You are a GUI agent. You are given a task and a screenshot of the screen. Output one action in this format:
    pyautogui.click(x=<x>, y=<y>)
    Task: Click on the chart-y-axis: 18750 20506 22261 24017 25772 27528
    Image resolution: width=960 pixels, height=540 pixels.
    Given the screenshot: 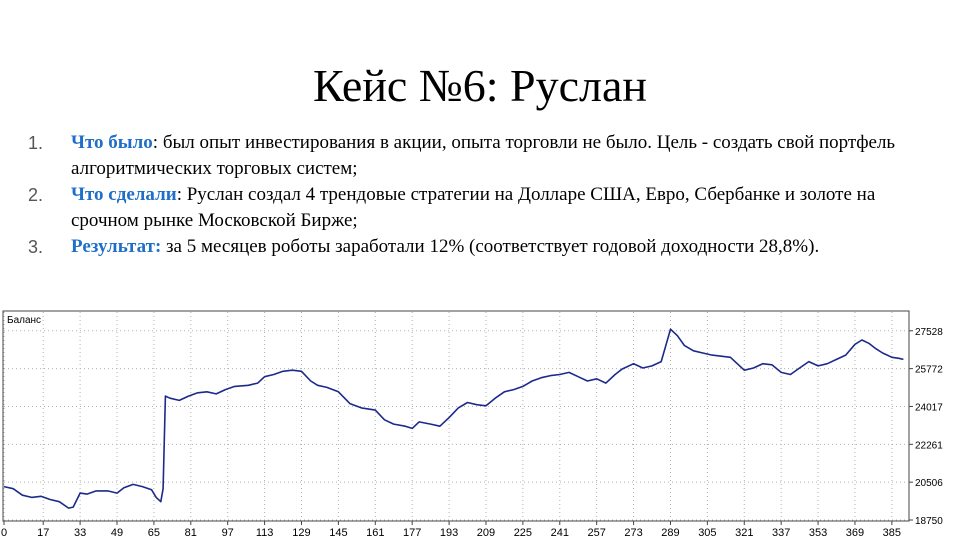 What is the action you would take?
    pyautogui.click(x=926, y=427)
    